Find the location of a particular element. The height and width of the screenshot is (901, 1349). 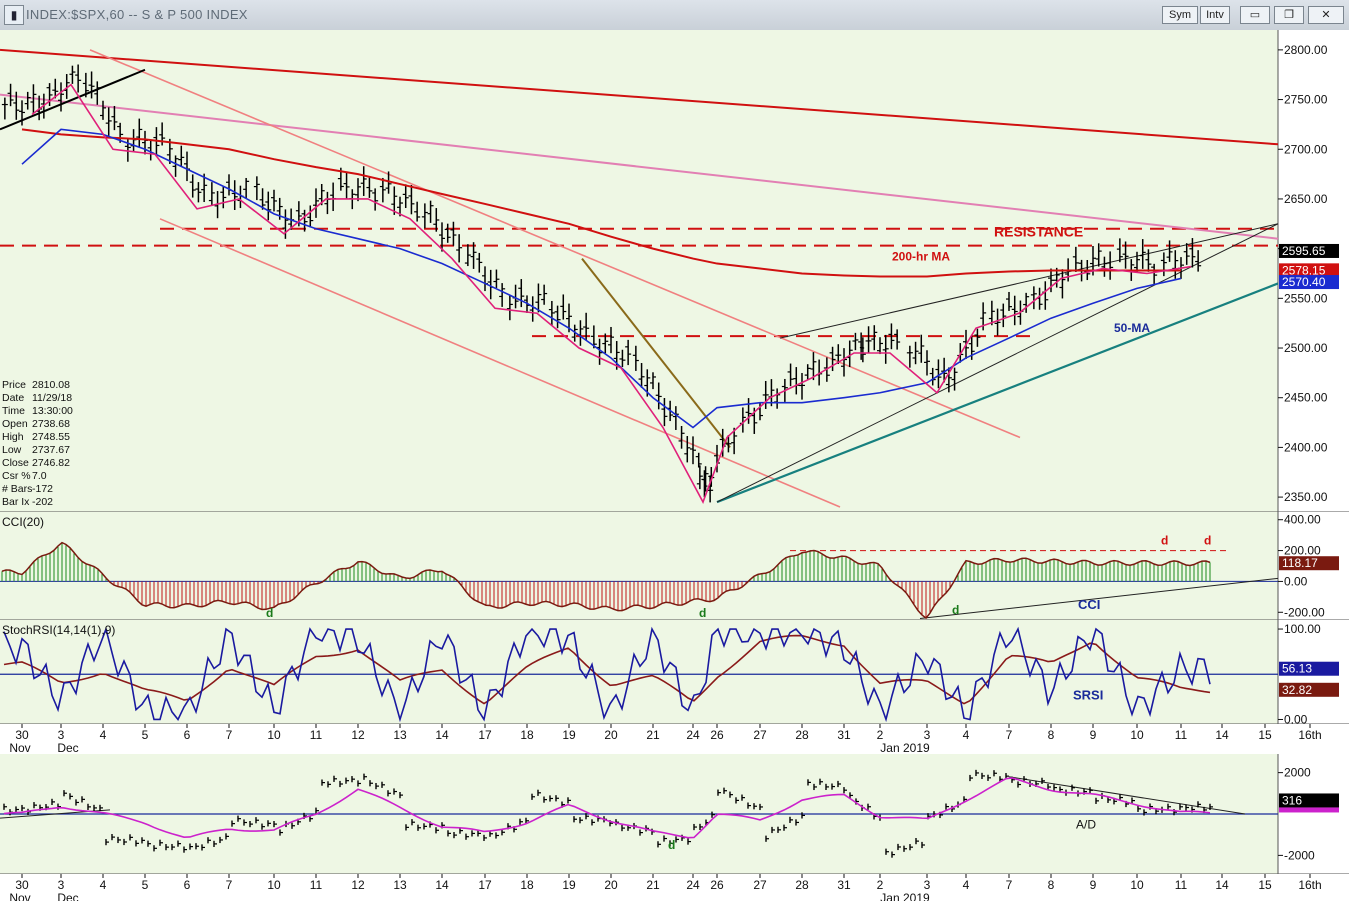

info-value: 2810.08 is located at coordinates (51, 385).